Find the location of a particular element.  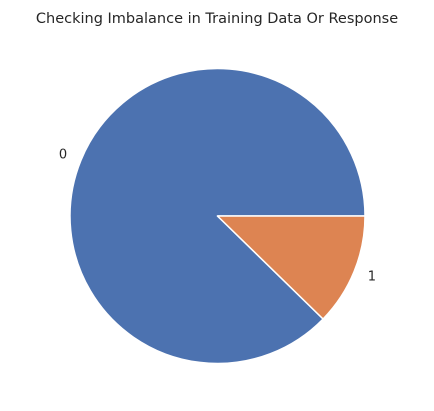

pie-label-0: 0 is located at coordinates (63, 154).